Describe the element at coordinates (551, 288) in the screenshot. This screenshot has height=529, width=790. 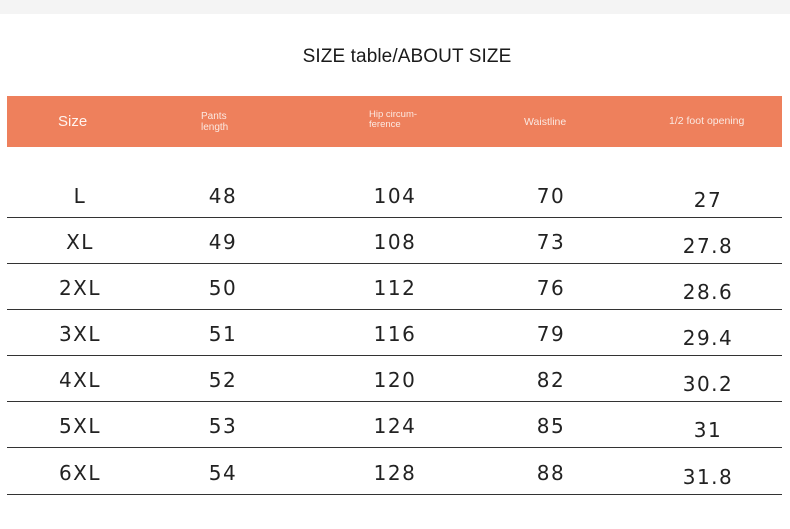
I see `cell-waistline: 76` at that location.